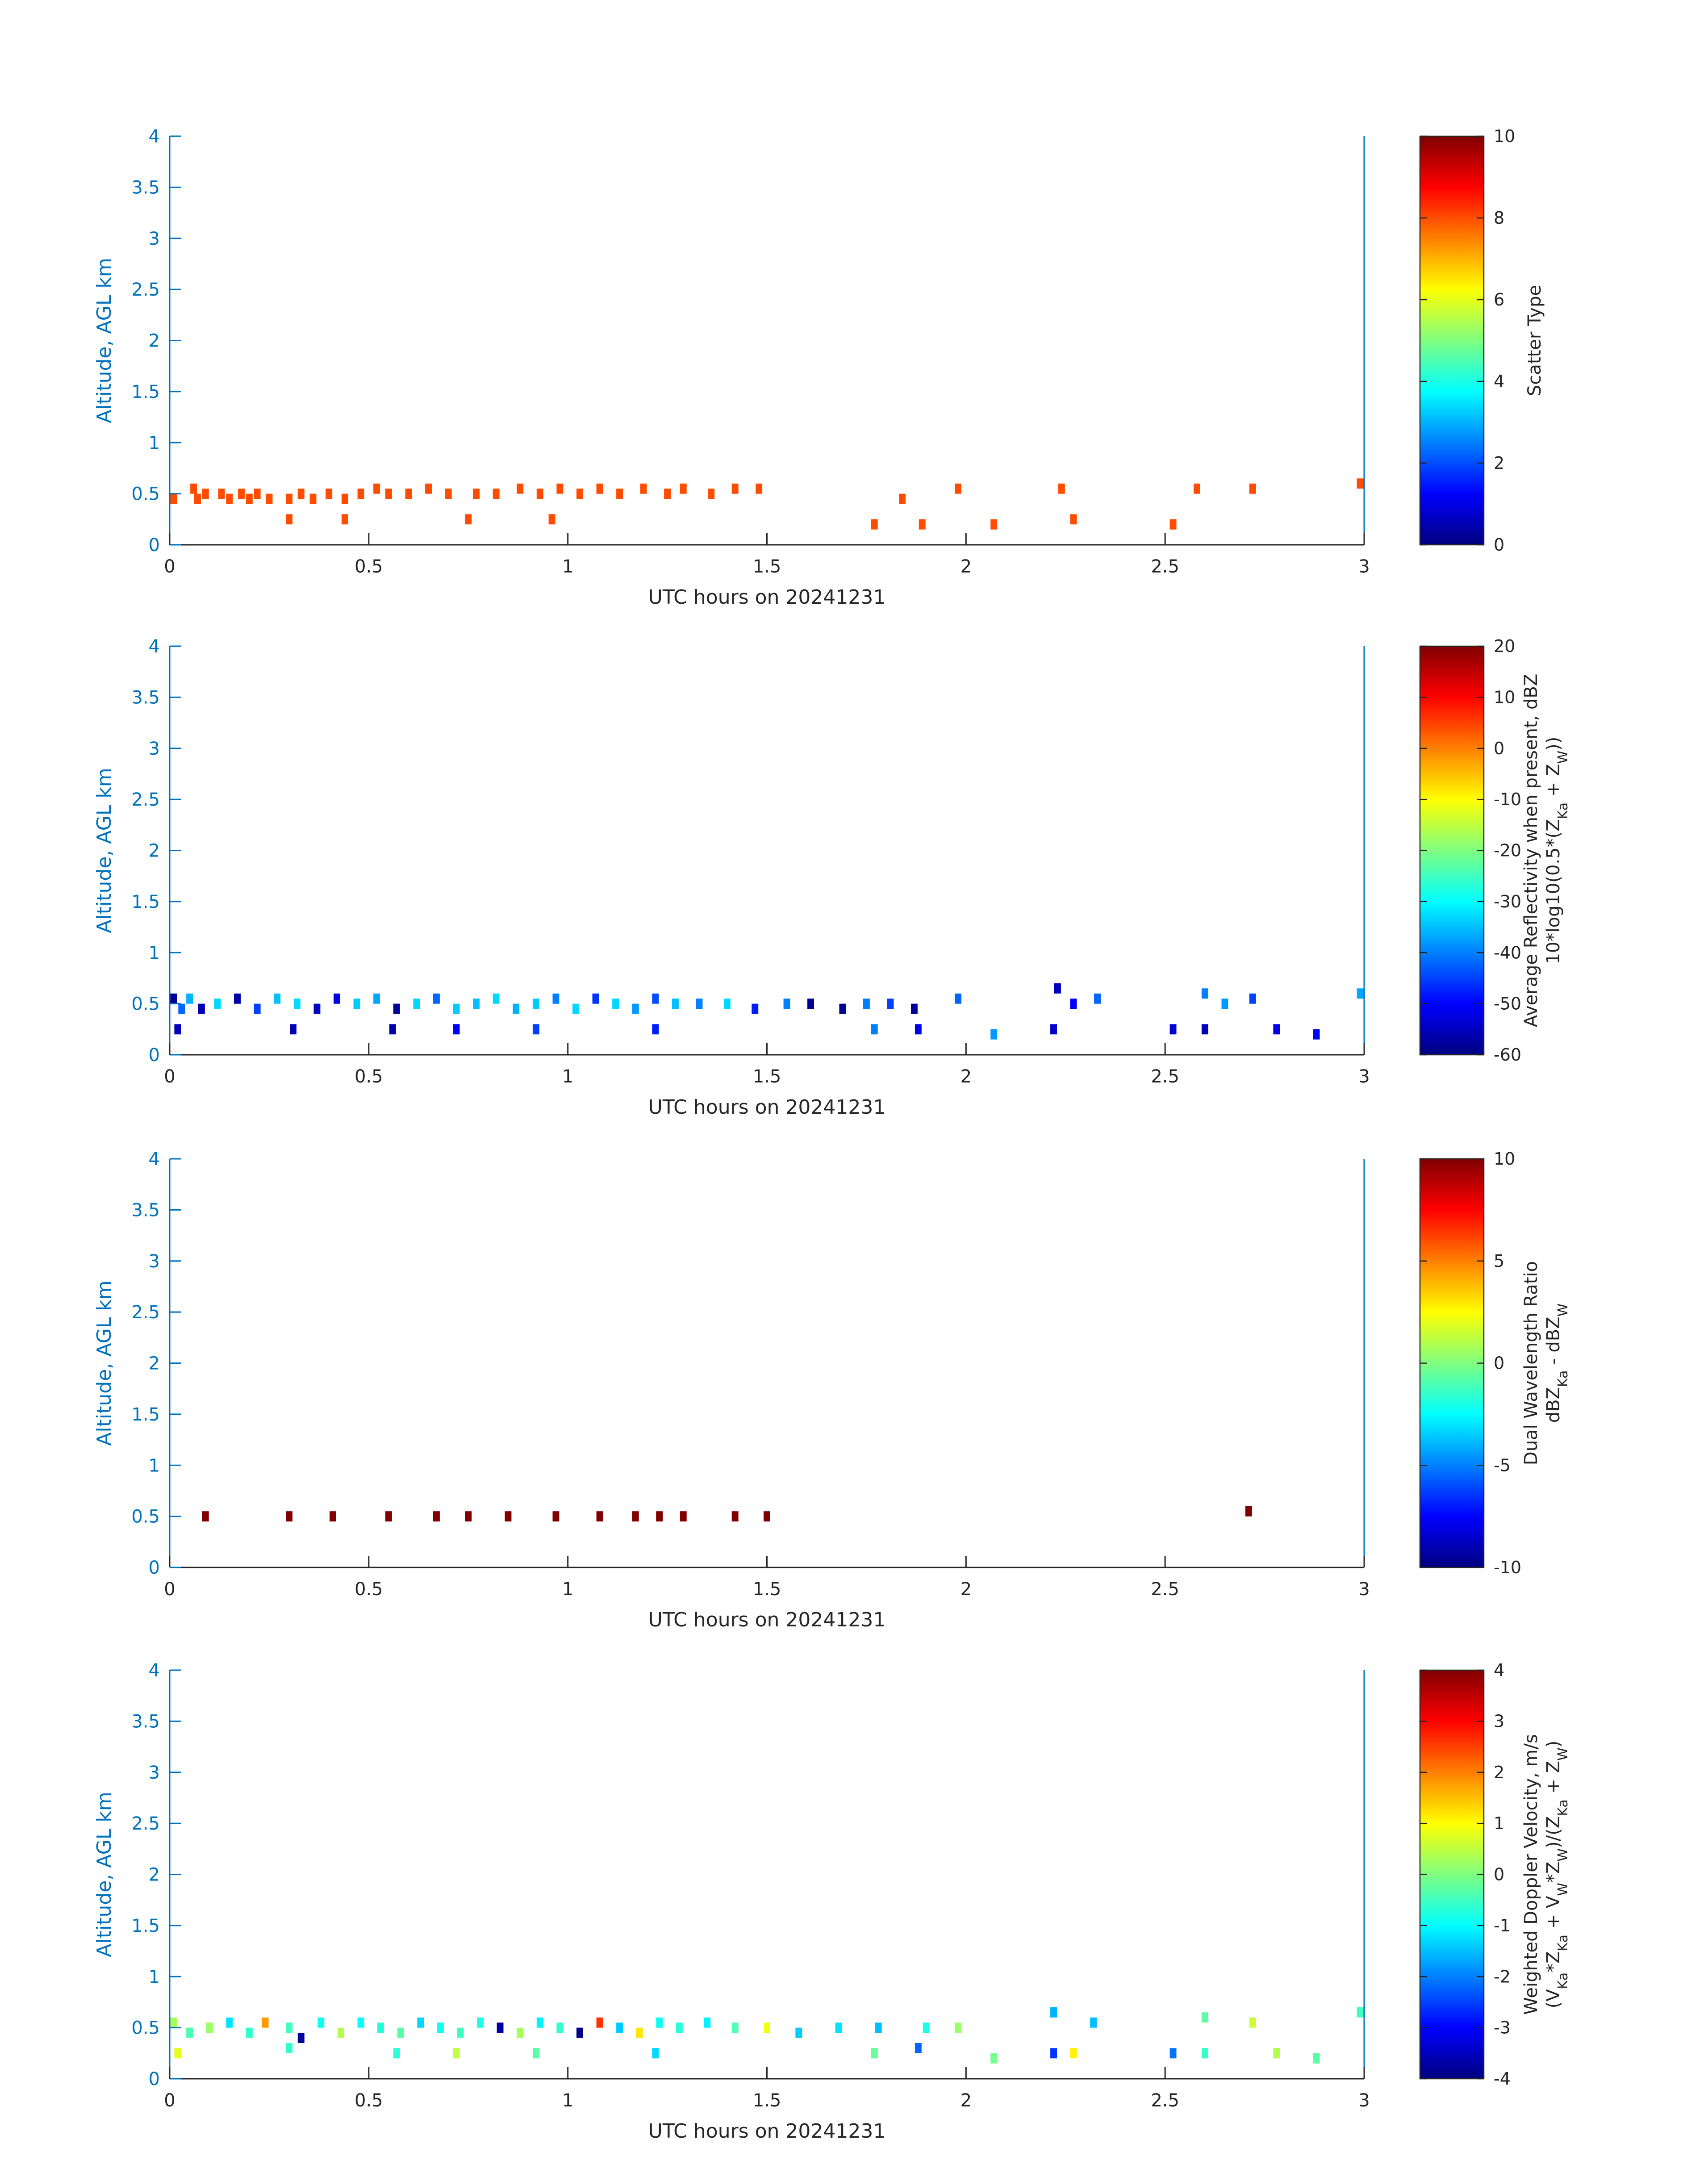 This screenshot has width=1708, height=2177. What do you see at coordinates (1502, 1976) in the screenshot?
I see `colorbar-tick-label: -2` at bounding box center [1502, 1976].